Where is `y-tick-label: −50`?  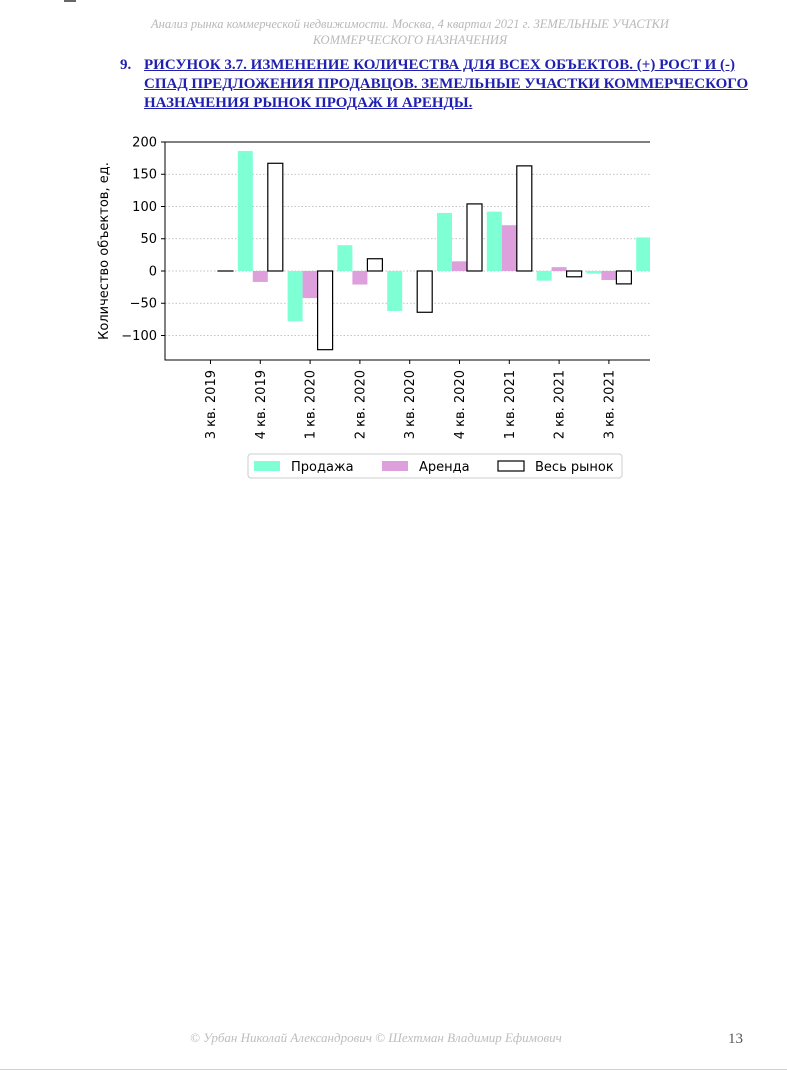 y-tick-label: −50 is located at coordinates (143, 304).